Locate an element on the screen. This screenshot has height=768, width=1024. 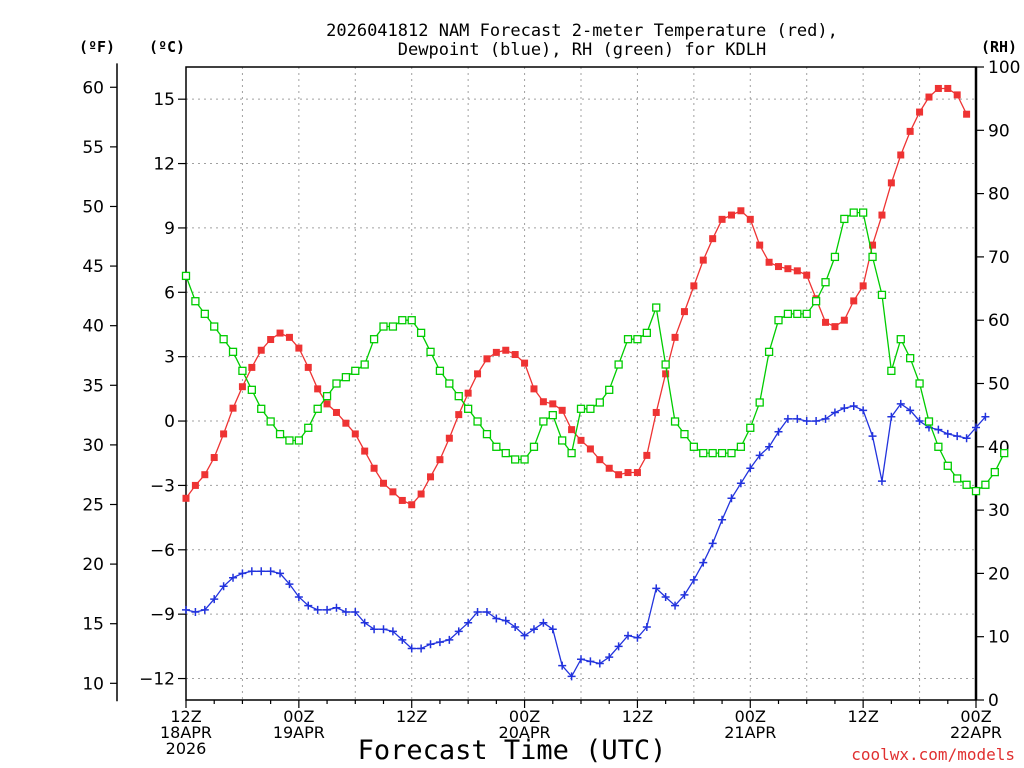
celsius-tick-label: 6 is located at coordinates (169, 293).